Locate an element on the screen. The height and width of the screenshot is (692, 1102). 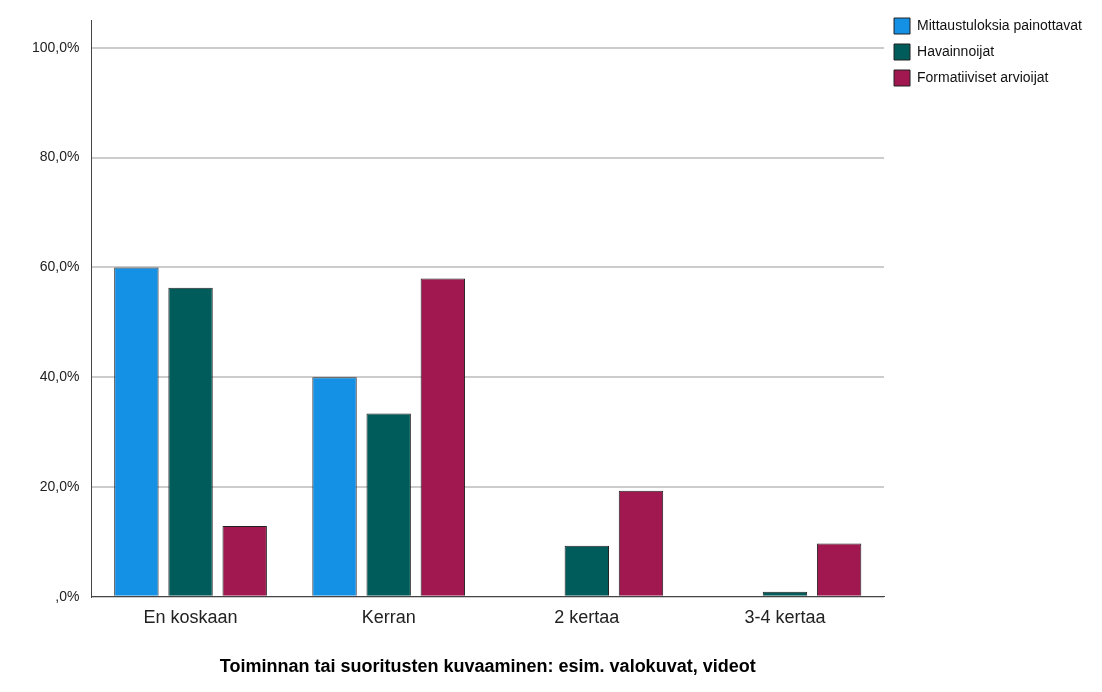
x-tick-label: En koskaan is located at coordinates (190, 616).